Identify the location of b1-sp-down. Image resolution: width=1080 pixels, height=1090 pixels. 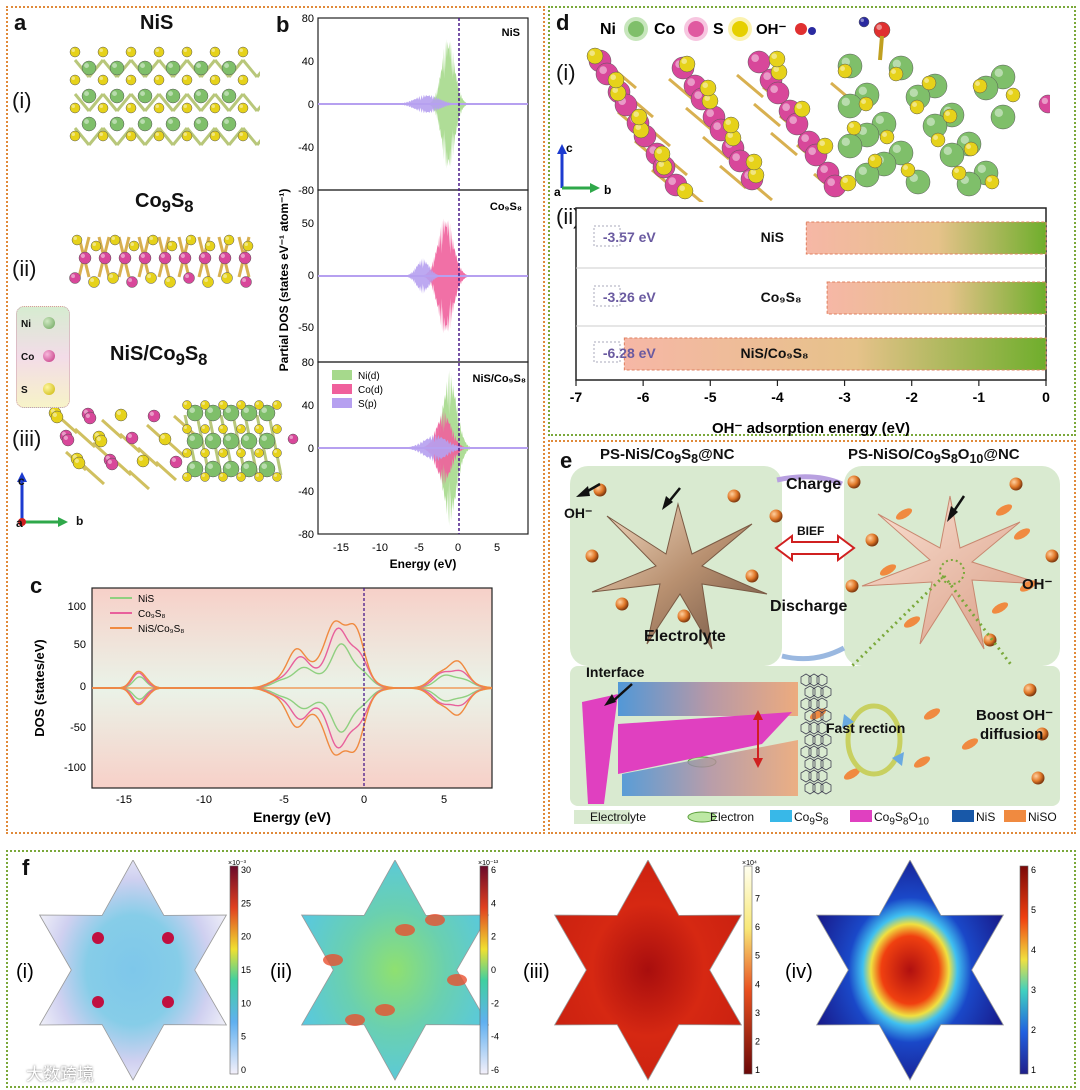
(427, 109).